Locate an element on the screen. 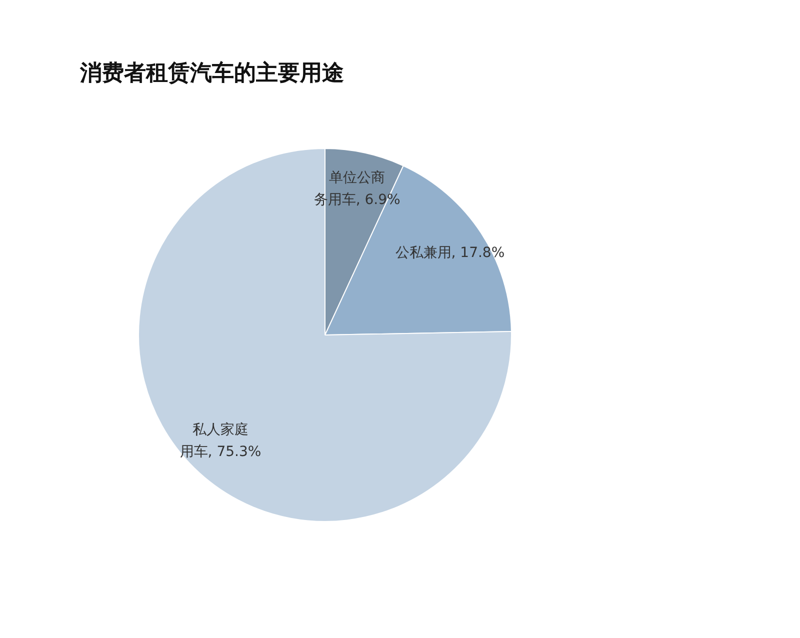 The image size is (800, 638). chart-title: 消费者租赁汽车的主要用途 is located at coordinates (212, 74).